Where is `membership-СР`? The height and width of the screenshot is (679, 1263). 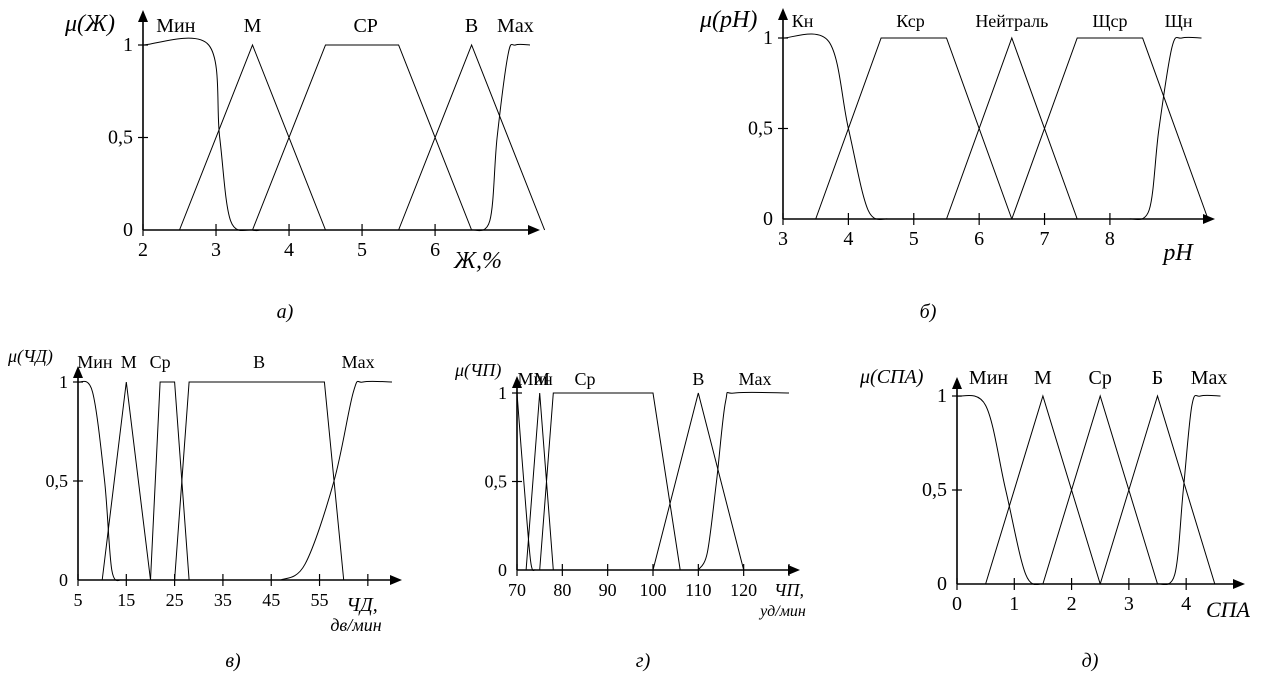
membership-СР is located at coordinates (362, 137).